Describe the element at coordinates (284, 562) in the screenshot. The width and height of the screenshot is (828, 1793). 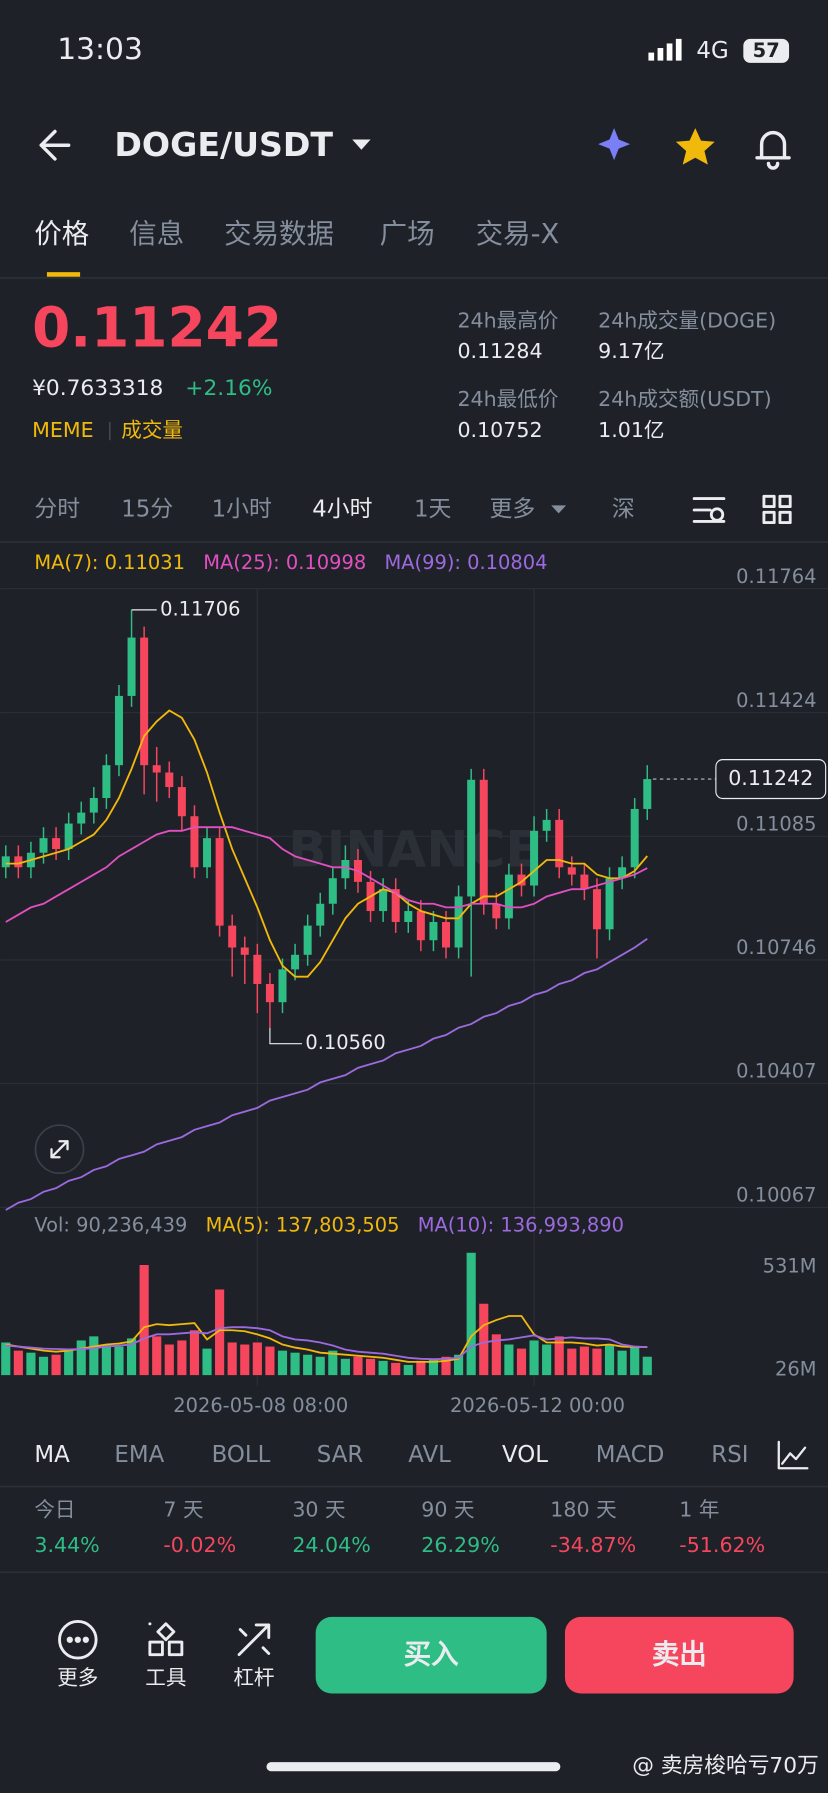
I see `legend-entry: MA(25): 0.10998` at that location.